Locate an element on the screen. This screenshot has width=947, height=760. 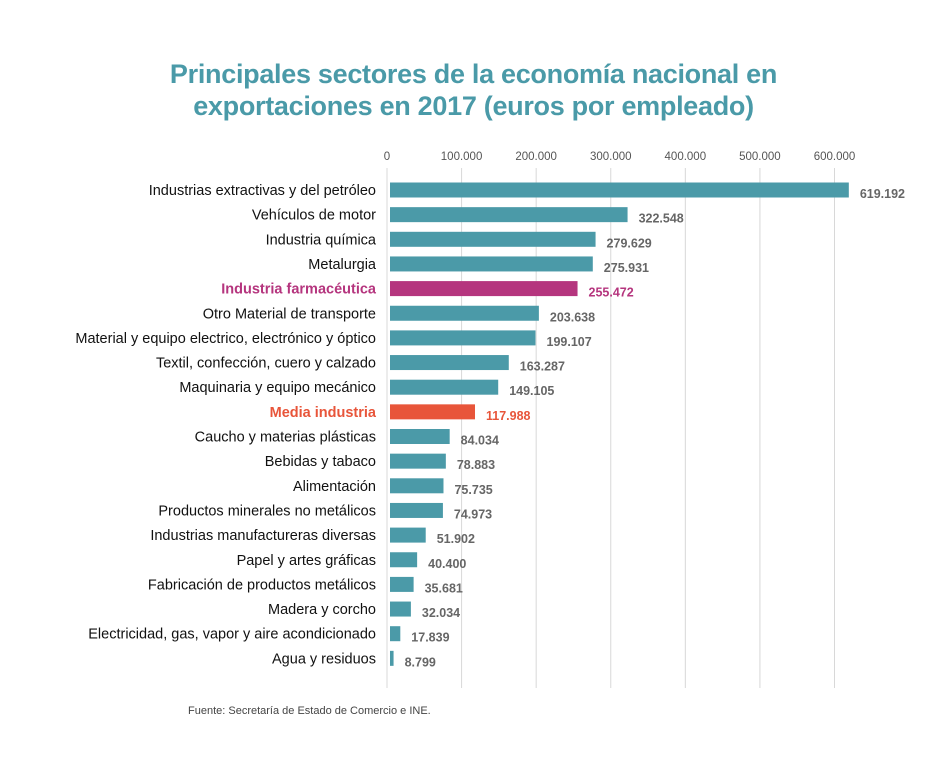
category-label: Maquinaria y equipo mecánico is located at coordinates (277, 388).